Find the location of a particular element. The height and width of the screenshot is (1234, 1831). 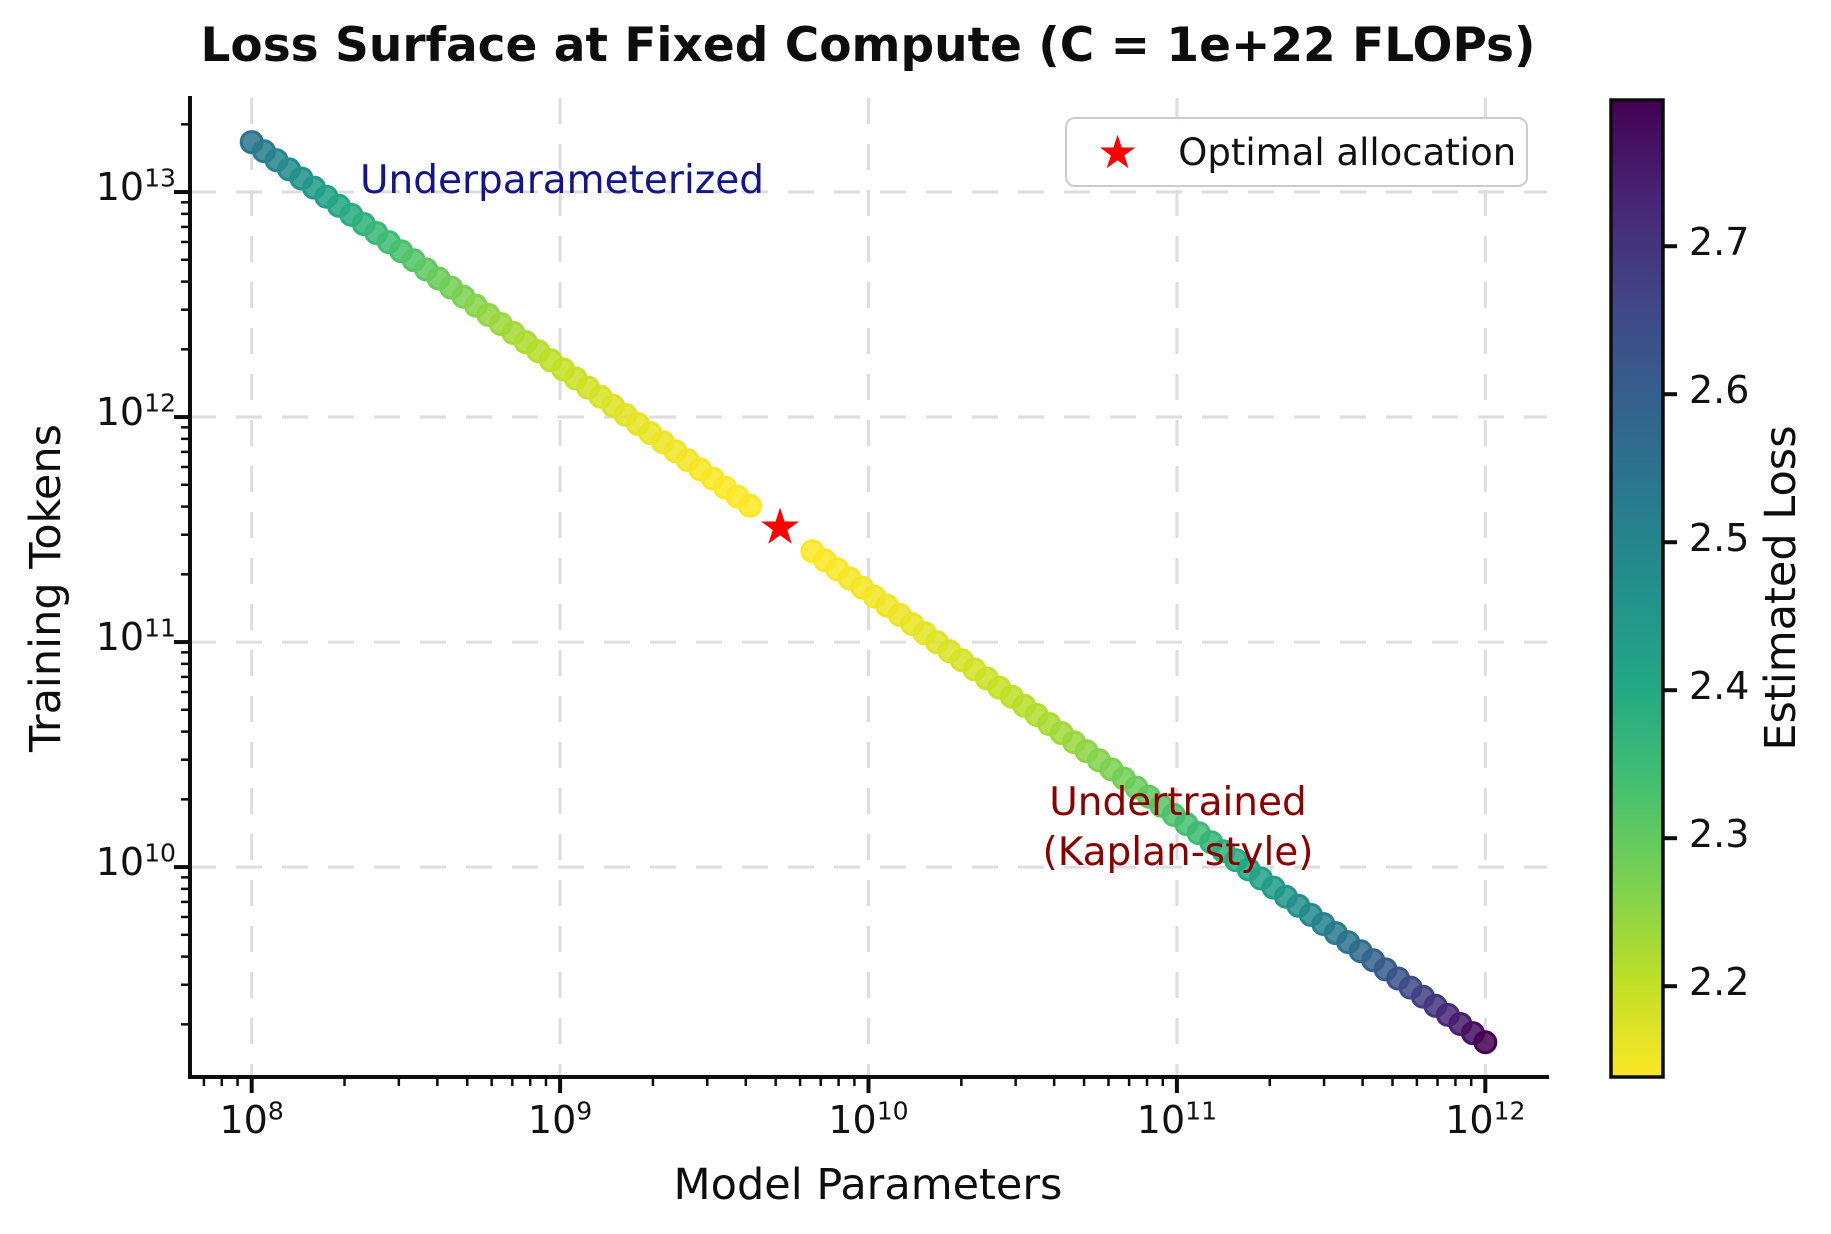

x-tick-label: 10⁸ is located at coordinates (251, 1119).